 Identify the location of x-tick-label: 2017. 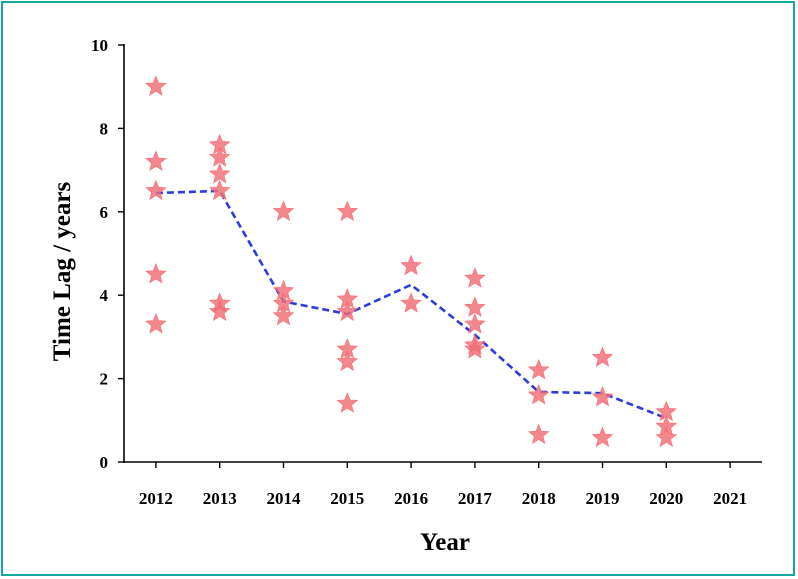
(475, 498).